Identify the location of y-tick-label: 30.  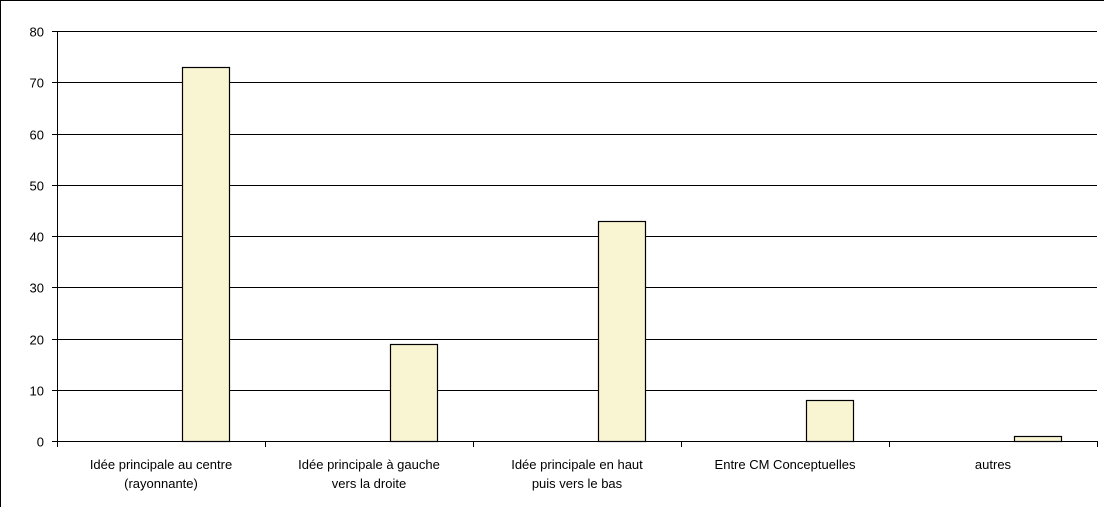
(37, 288).